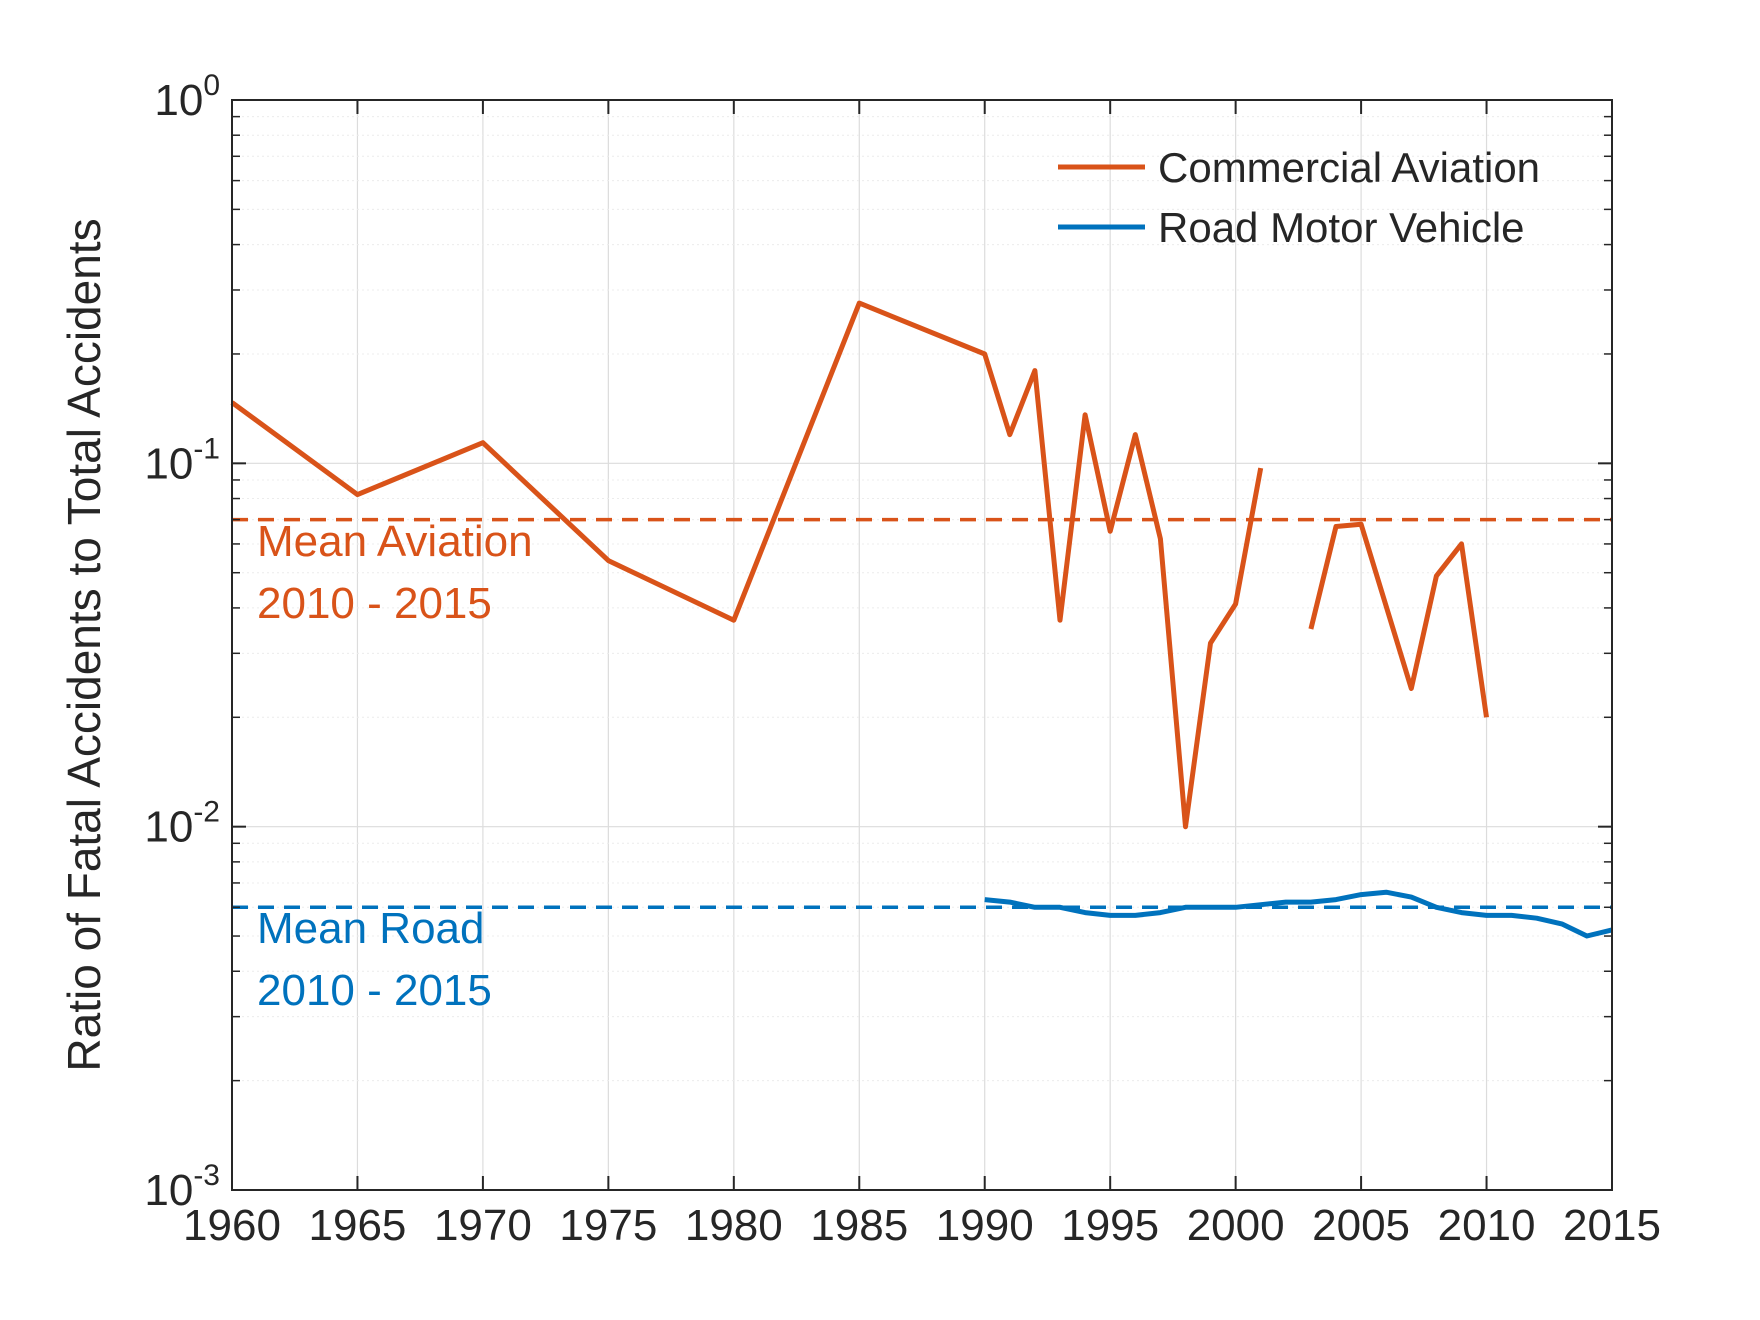 The height and width of the screenshot is (1320, 1760). Describe the element at coordinates (358, 1225) in the screenshot. I see `x-tick-label: 1965` at that location.